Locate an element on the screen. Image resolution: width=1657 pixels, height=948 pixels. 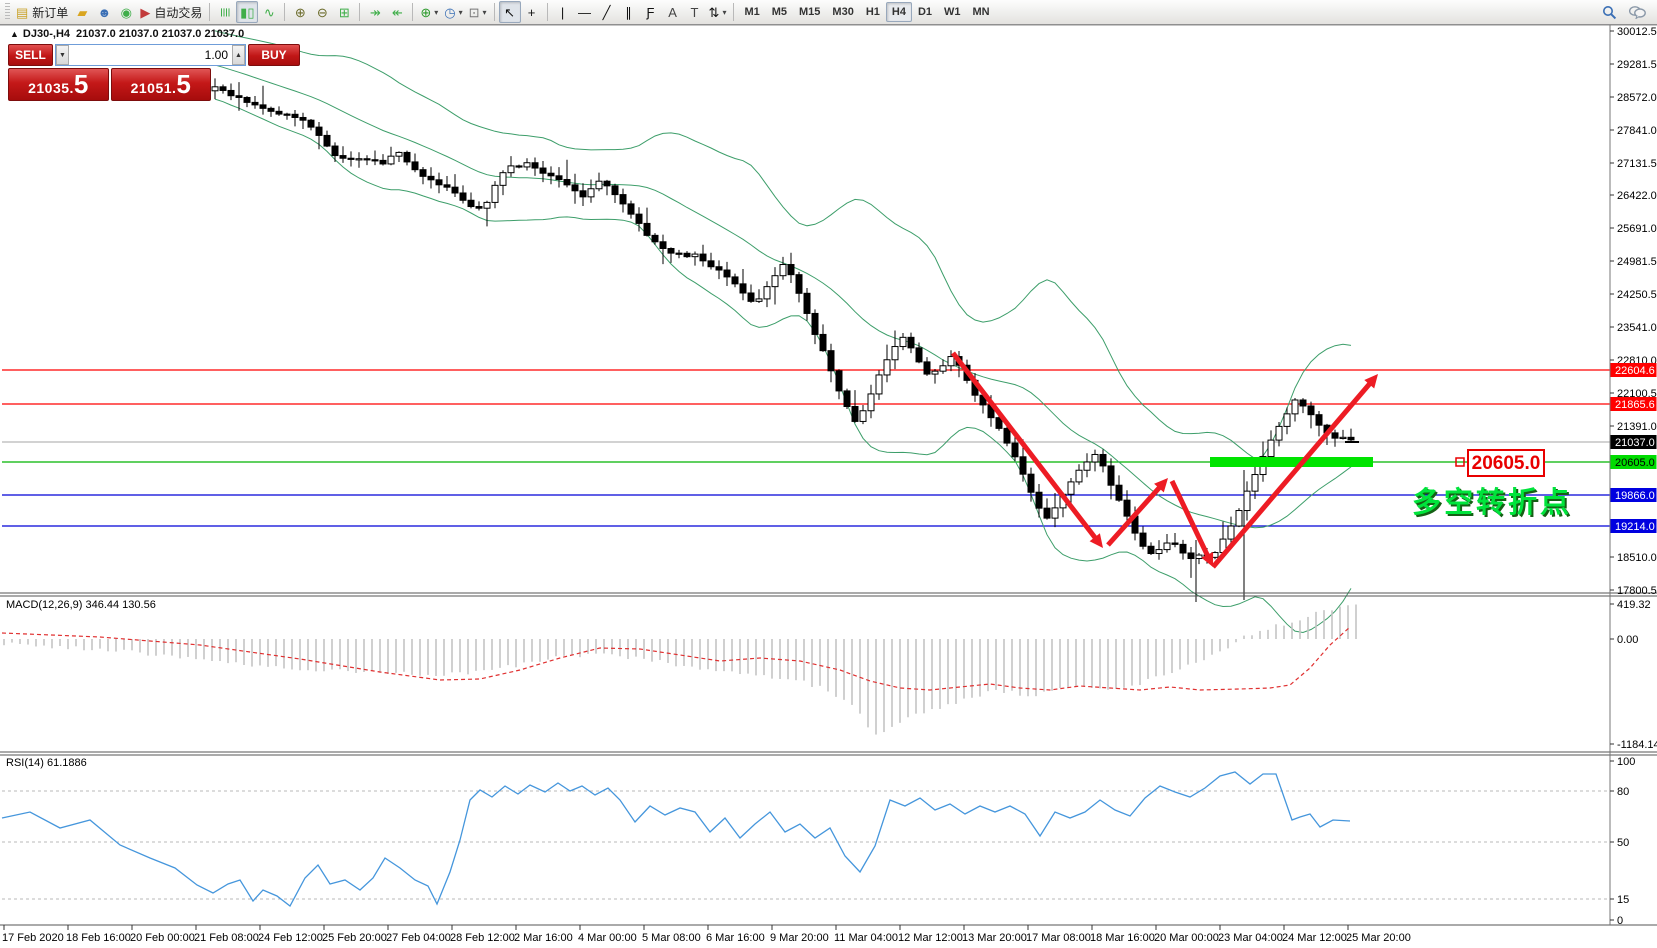
time-axis-label: 18 Feb 16:00 is located at coordinates (98, 938).